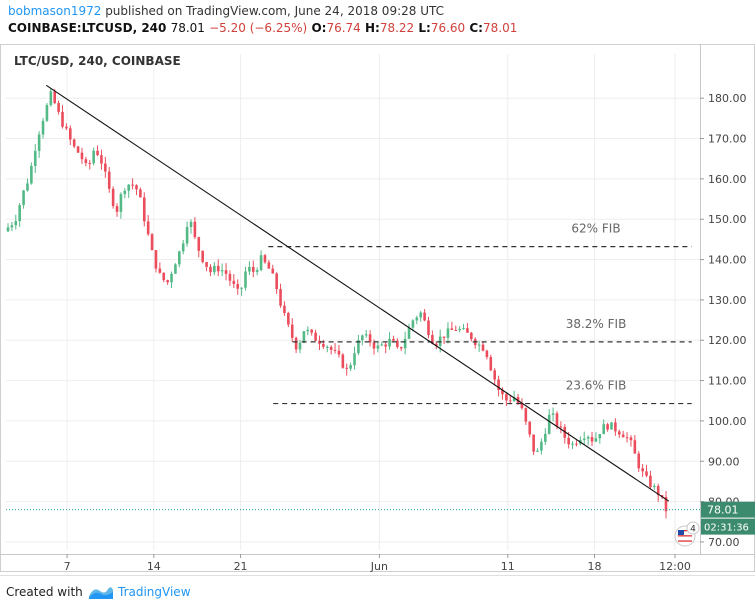  I want to click on footer: Created with TradingView, so click(377, 593).